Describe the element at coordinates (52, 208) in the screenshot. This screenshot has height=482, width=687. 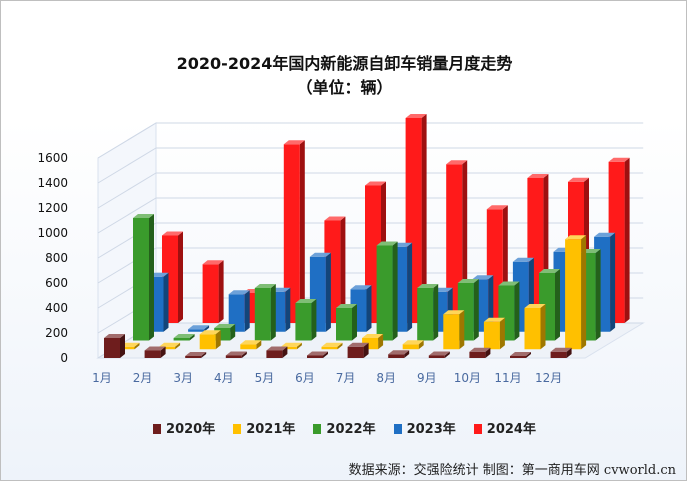
I see `y-tick-label: 1200` at that location.